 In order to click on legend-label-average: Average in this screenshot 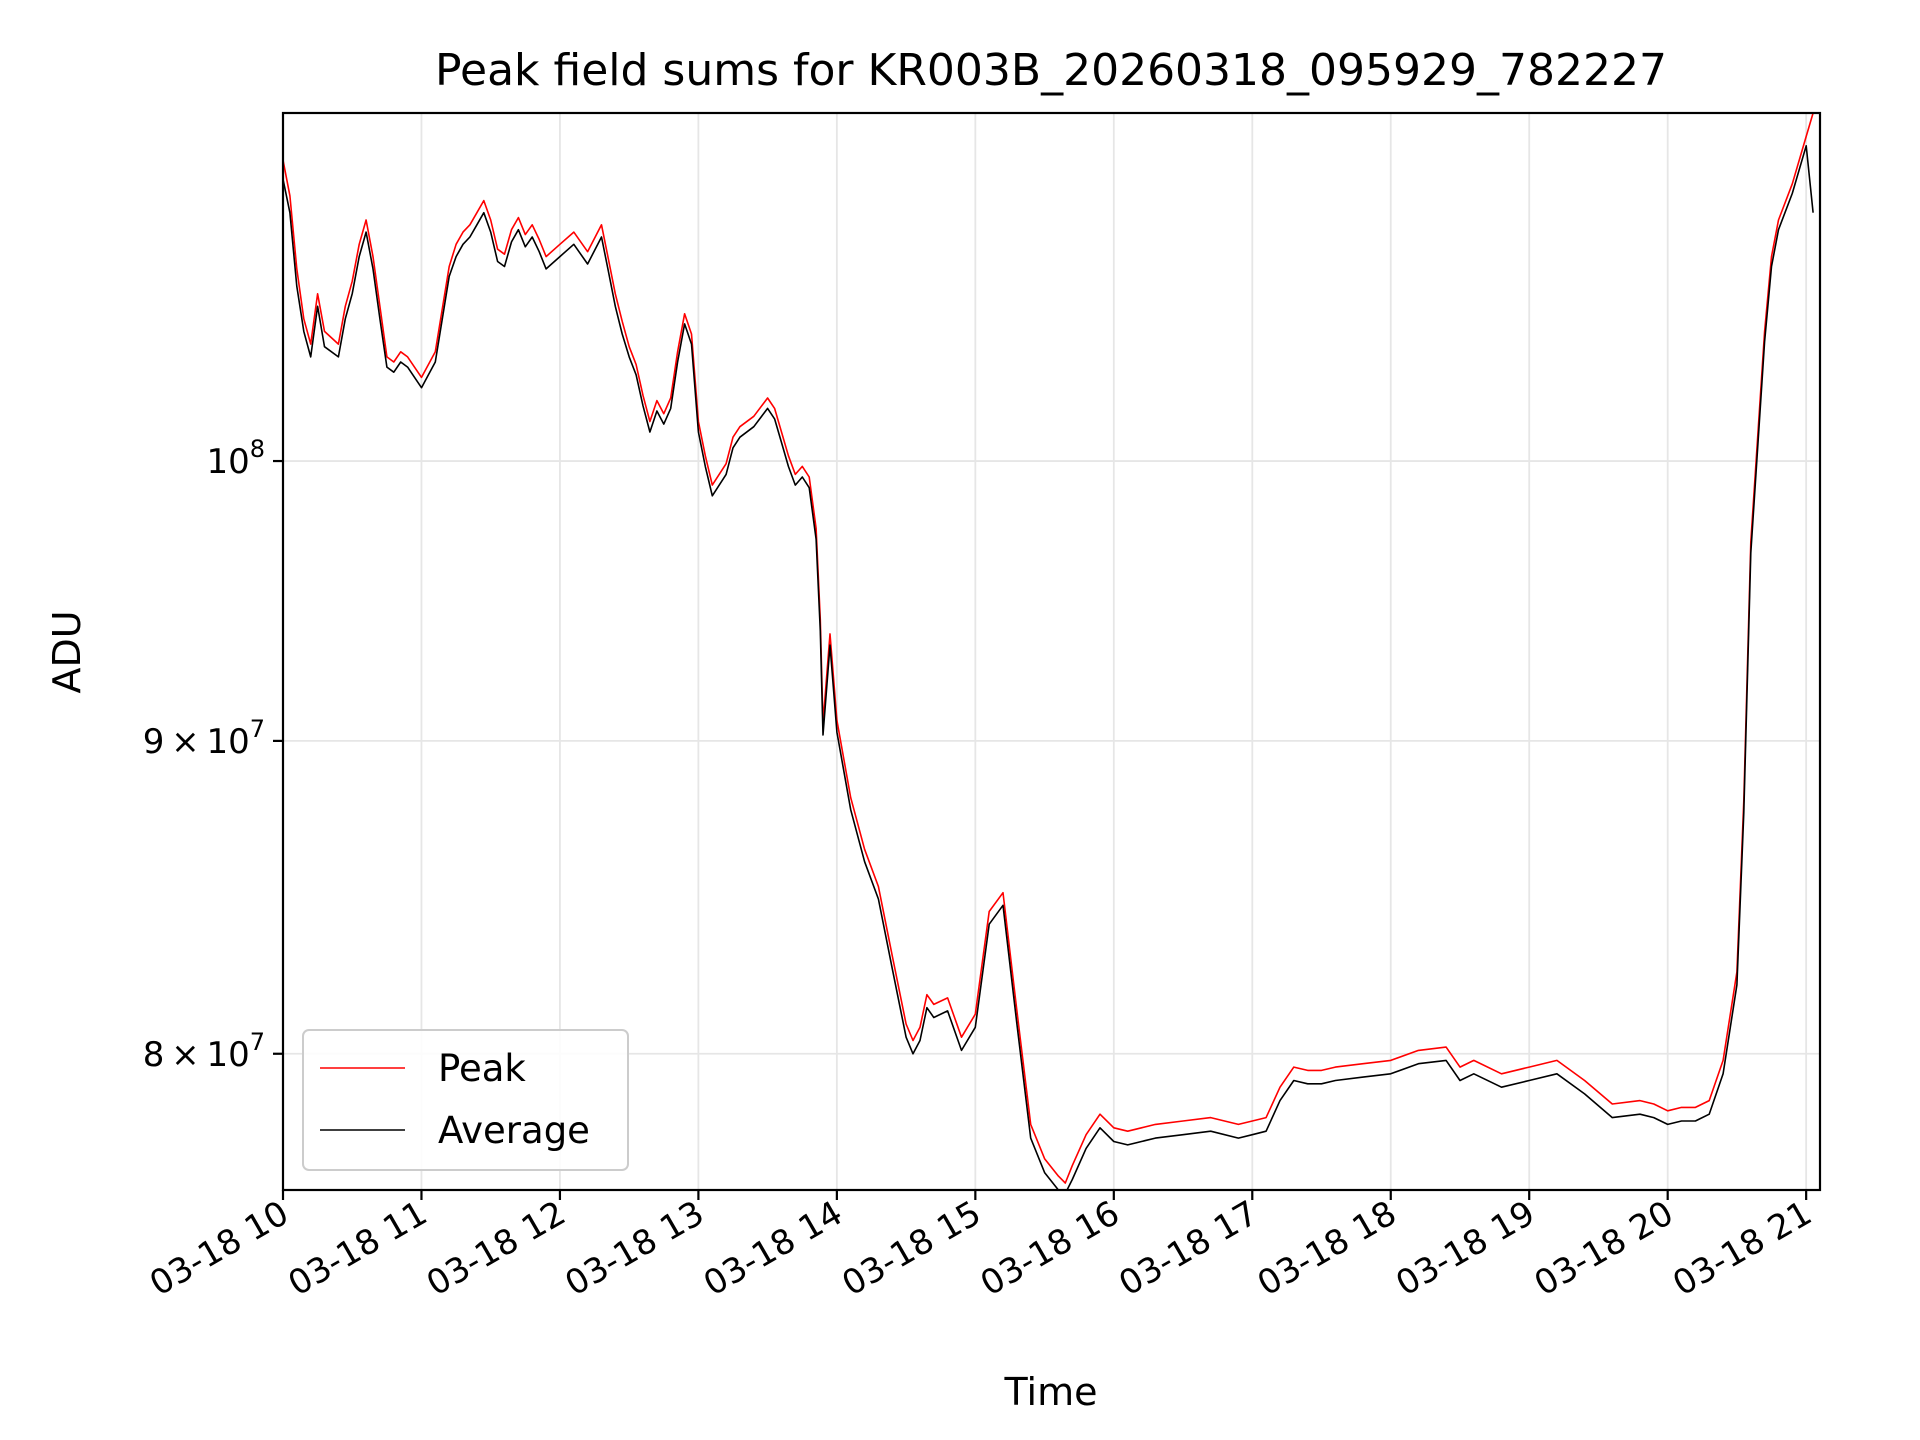, I will do `click(514, 1130)`.